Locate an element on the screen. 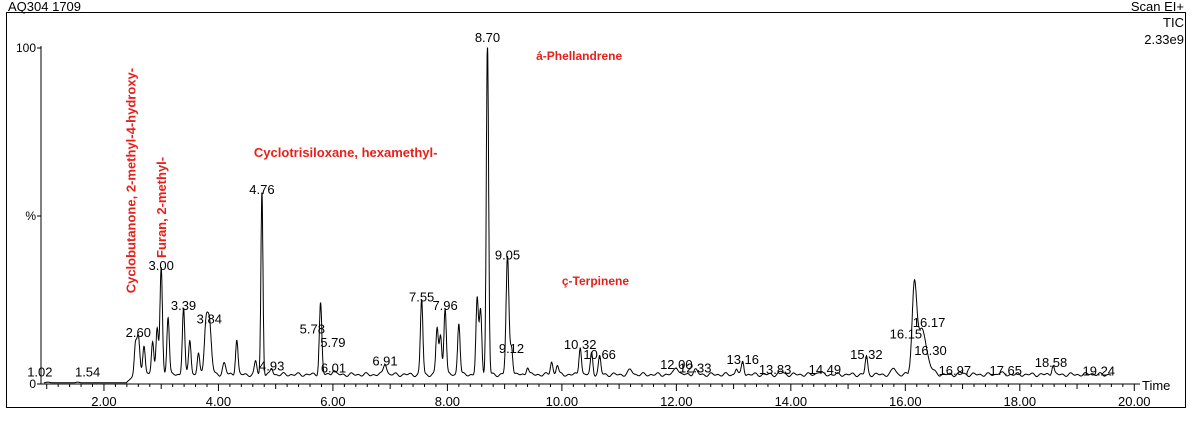  peak-label: 1.02 is located at coordinates (39, 371).